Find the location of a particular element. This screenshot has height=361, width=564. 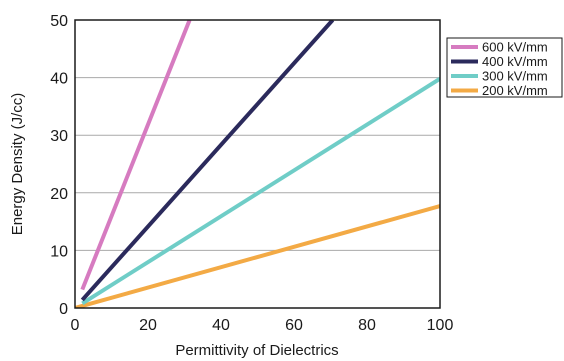

x-tick-label: 40 is located at coordinates (221, 325).